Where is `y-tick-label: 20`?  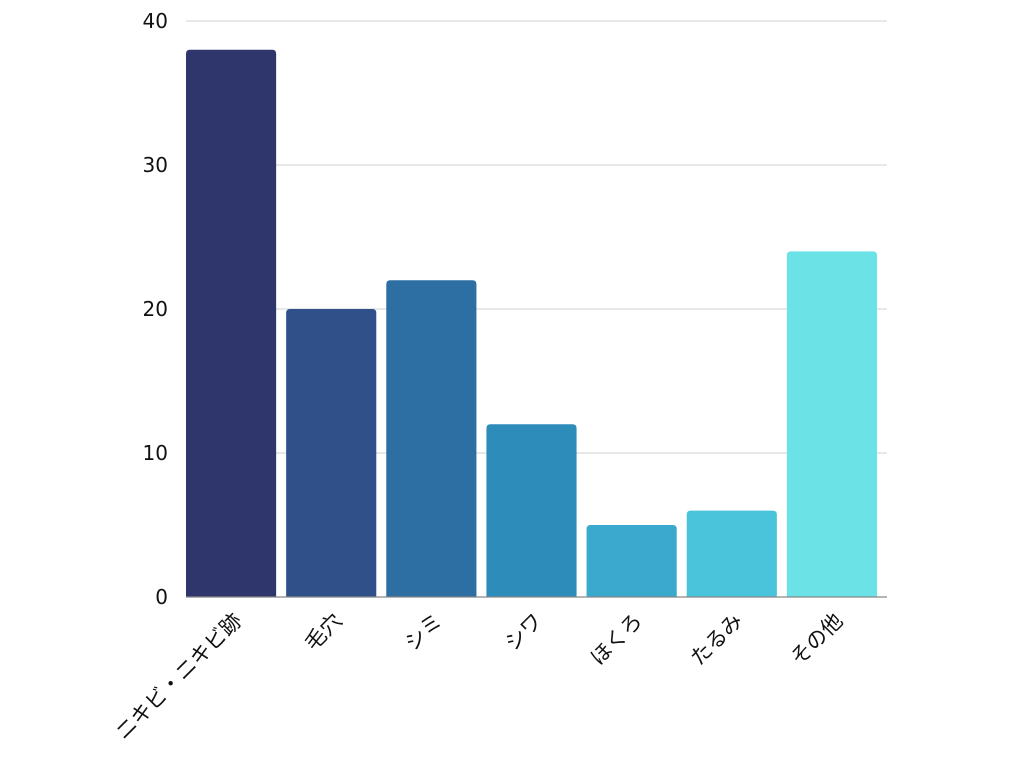 y-tick-label: 20 is located at coordinates (155, 309).